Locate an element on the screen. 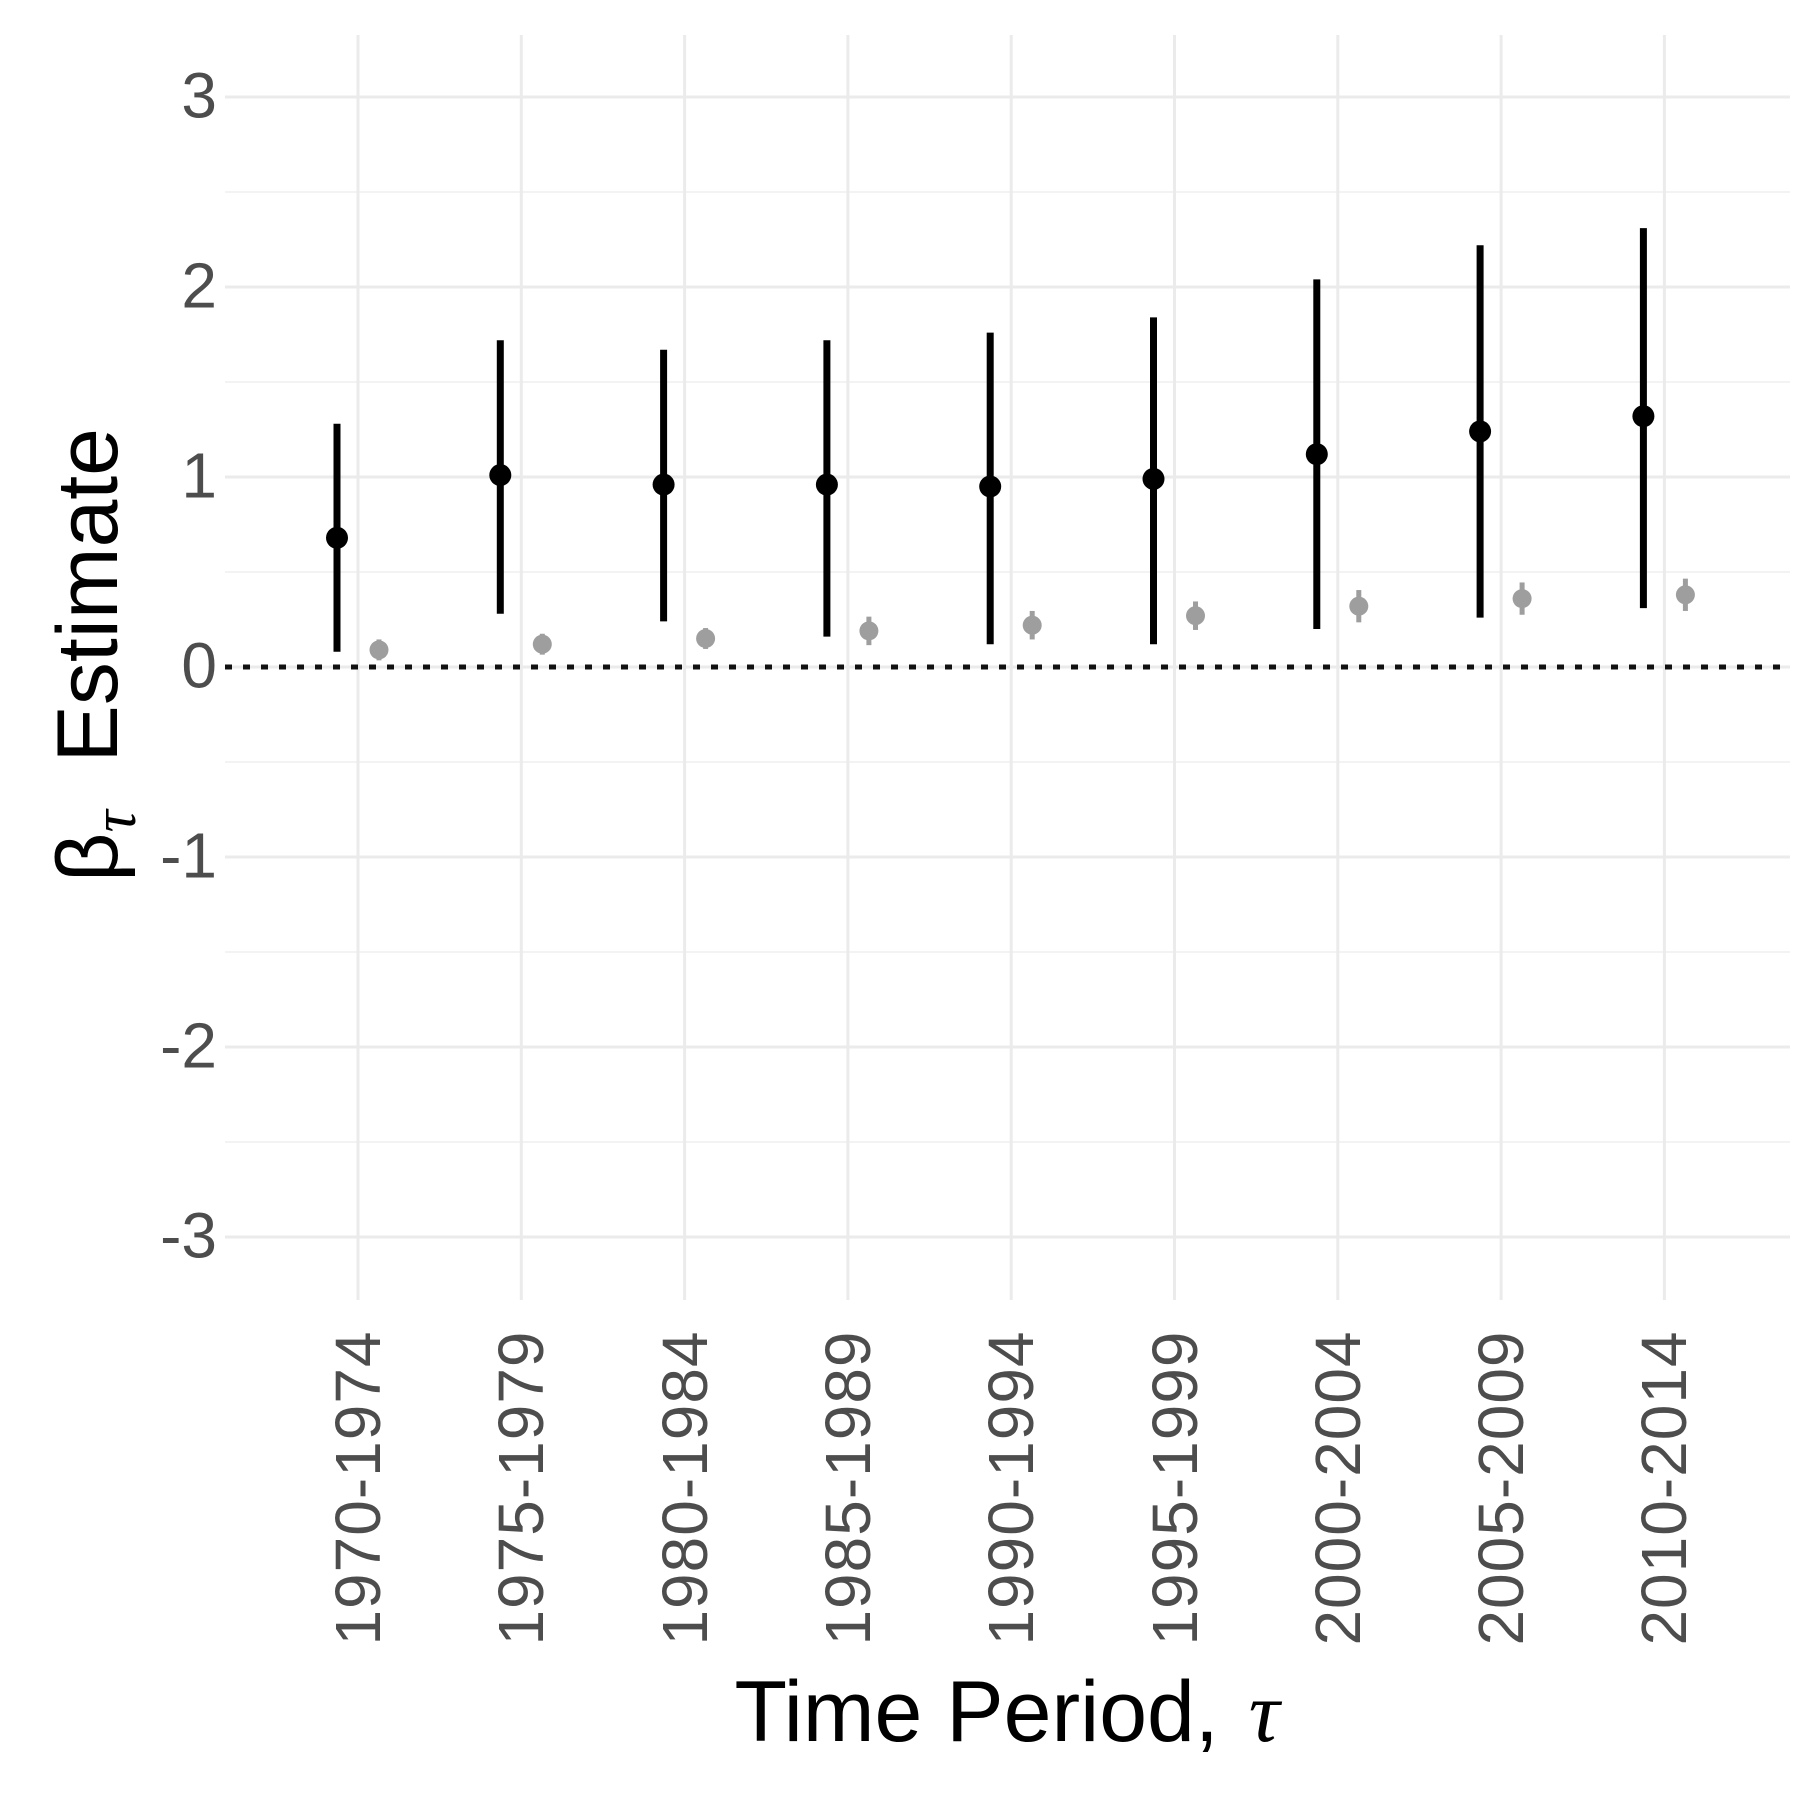 This screenshot has width=1800, height=1800. y-tick-label: 0 is located at coordinates (199, 665).